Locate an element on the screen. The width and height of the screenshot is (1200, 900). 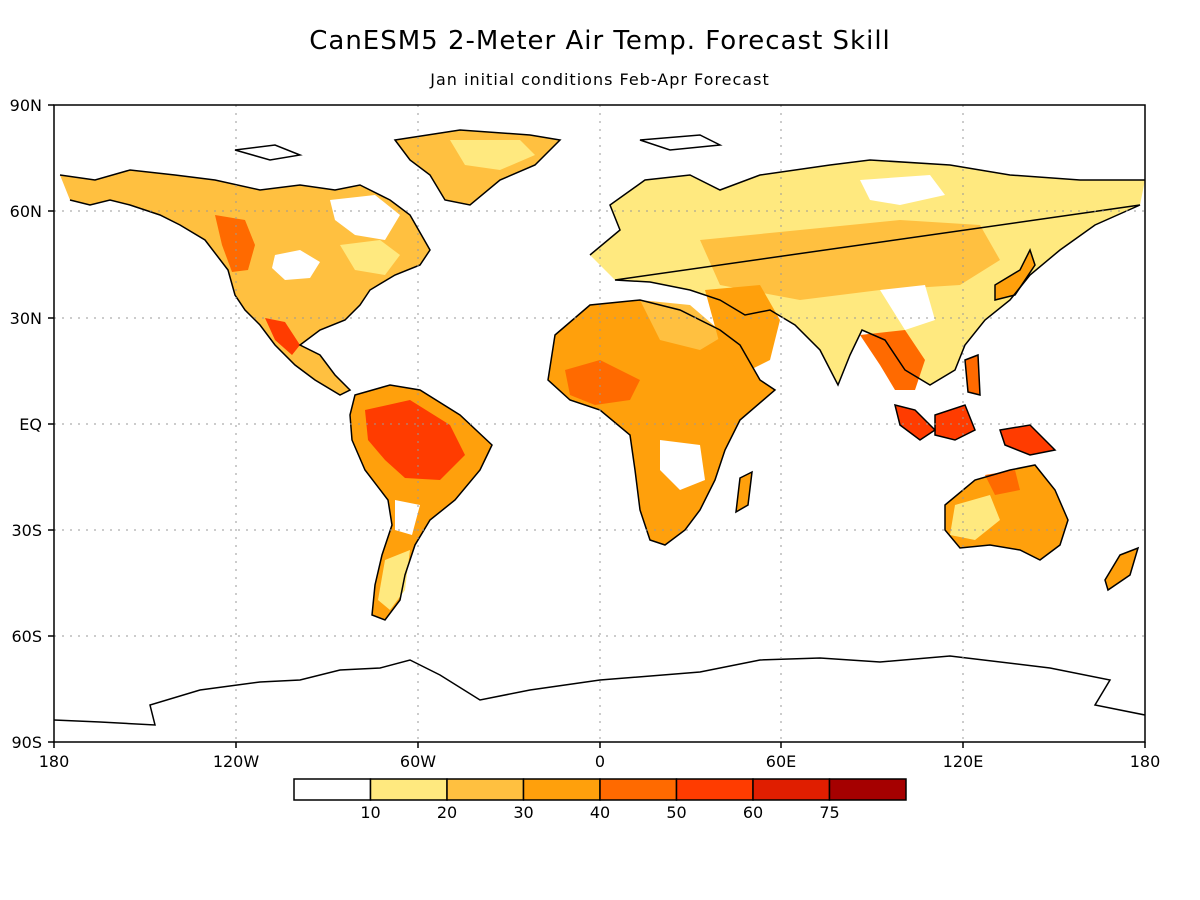
lon-label-180w: 180 is located at coordinates (54, 761).